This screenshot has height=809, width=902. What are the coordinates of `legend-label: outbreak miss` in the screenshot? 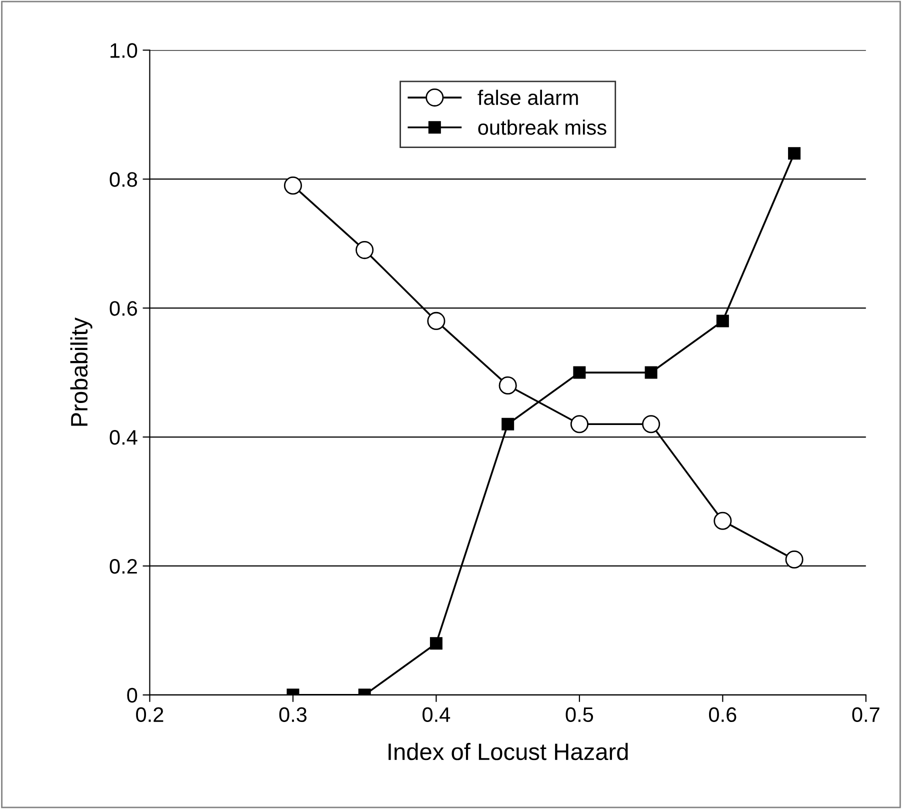 It's located at (542, 127).